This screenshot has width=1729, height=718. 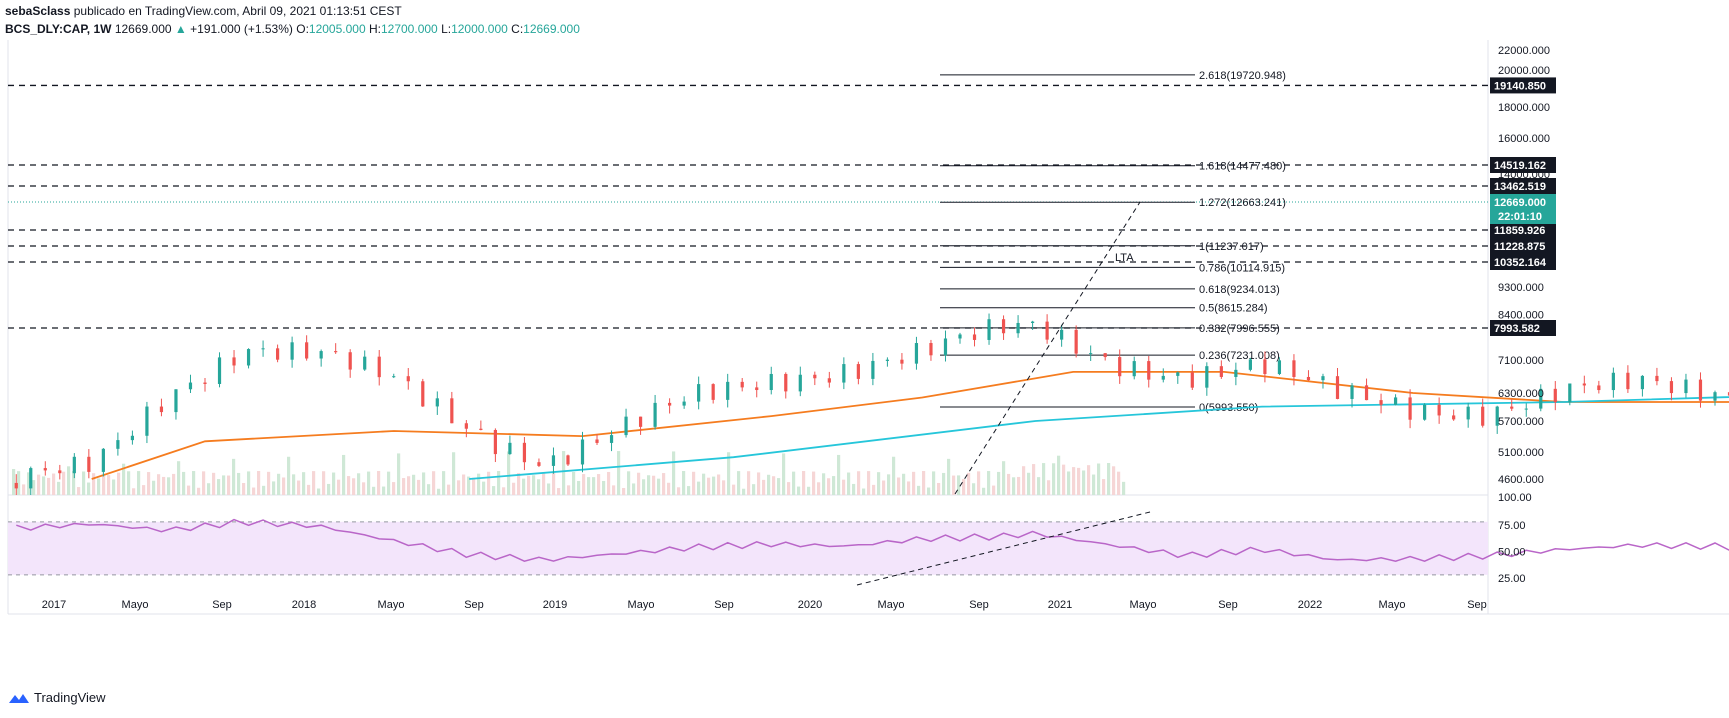 What do you see at coordinates (1523, 209) in the screenshot?
I see `price-tag` at bounding box center [1523, 209].